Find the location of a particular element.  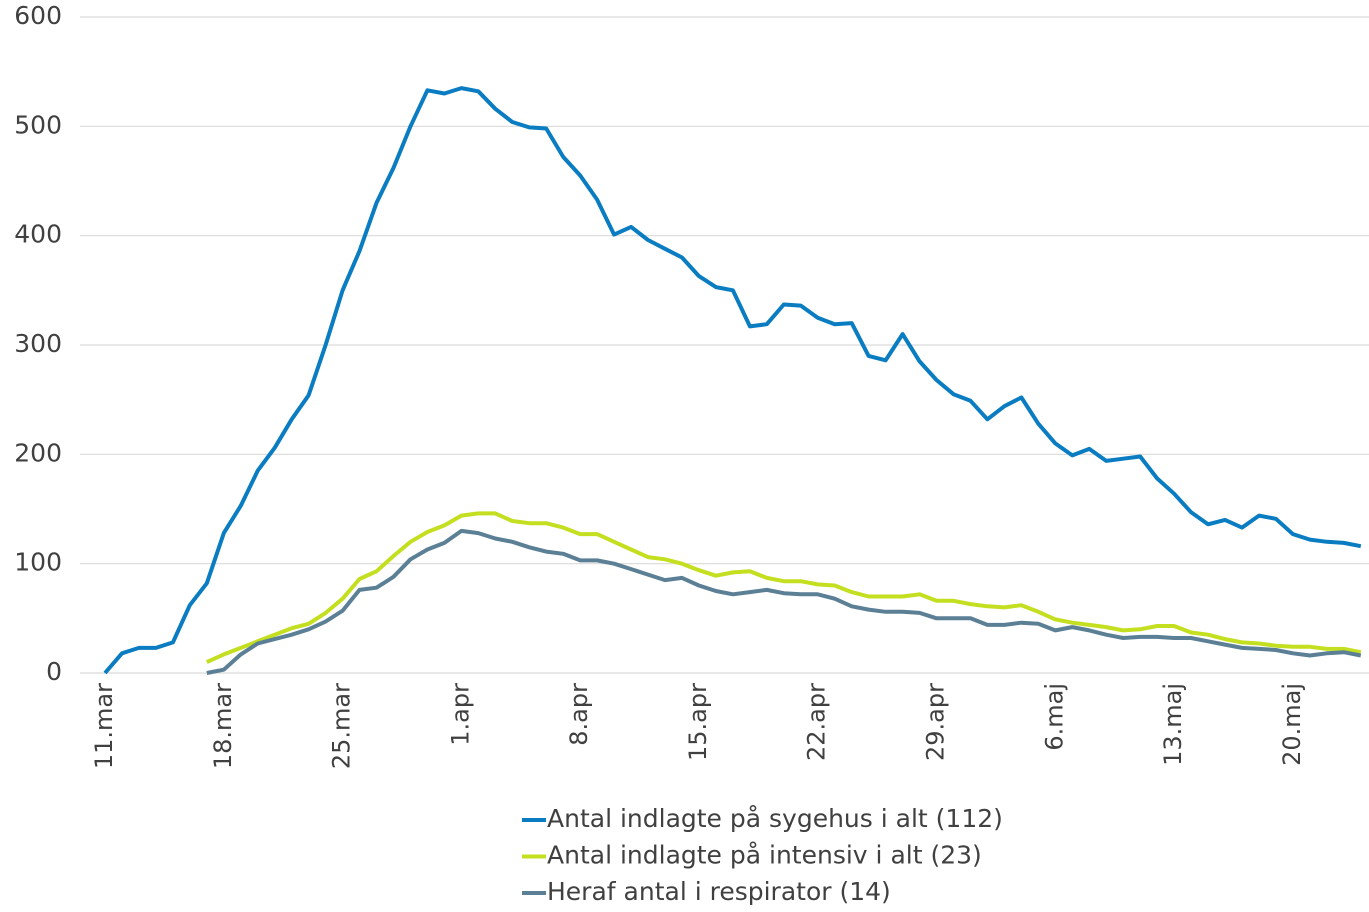

legend-label: Heraf antal i respirator (14) is located at coordinates (719, 891).